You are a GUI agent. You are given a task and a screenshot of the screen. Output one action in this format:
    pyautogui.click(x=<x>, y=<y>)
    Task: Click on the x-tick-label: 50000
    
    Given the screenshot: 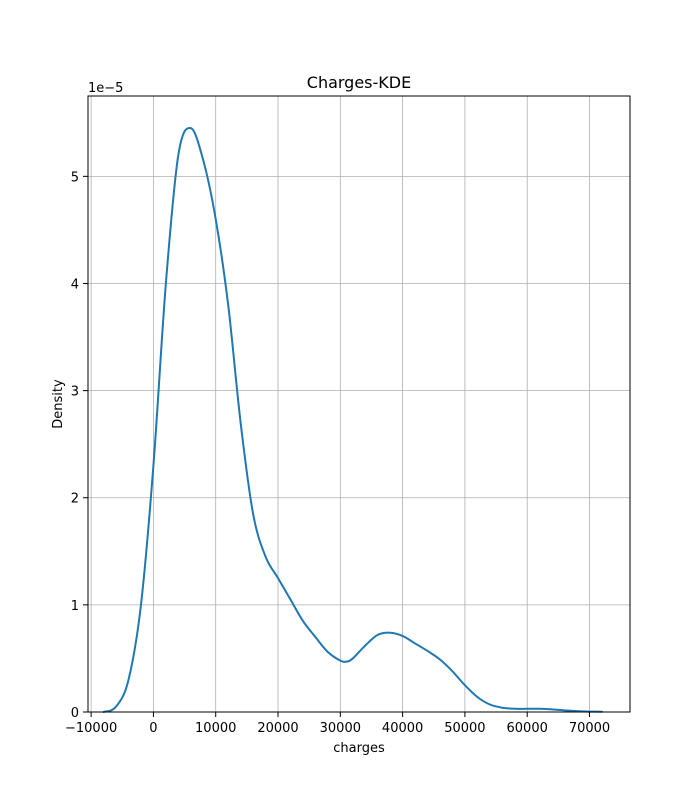 What is the action you would take?
    pyautogui.click(x=464, y=728)
    